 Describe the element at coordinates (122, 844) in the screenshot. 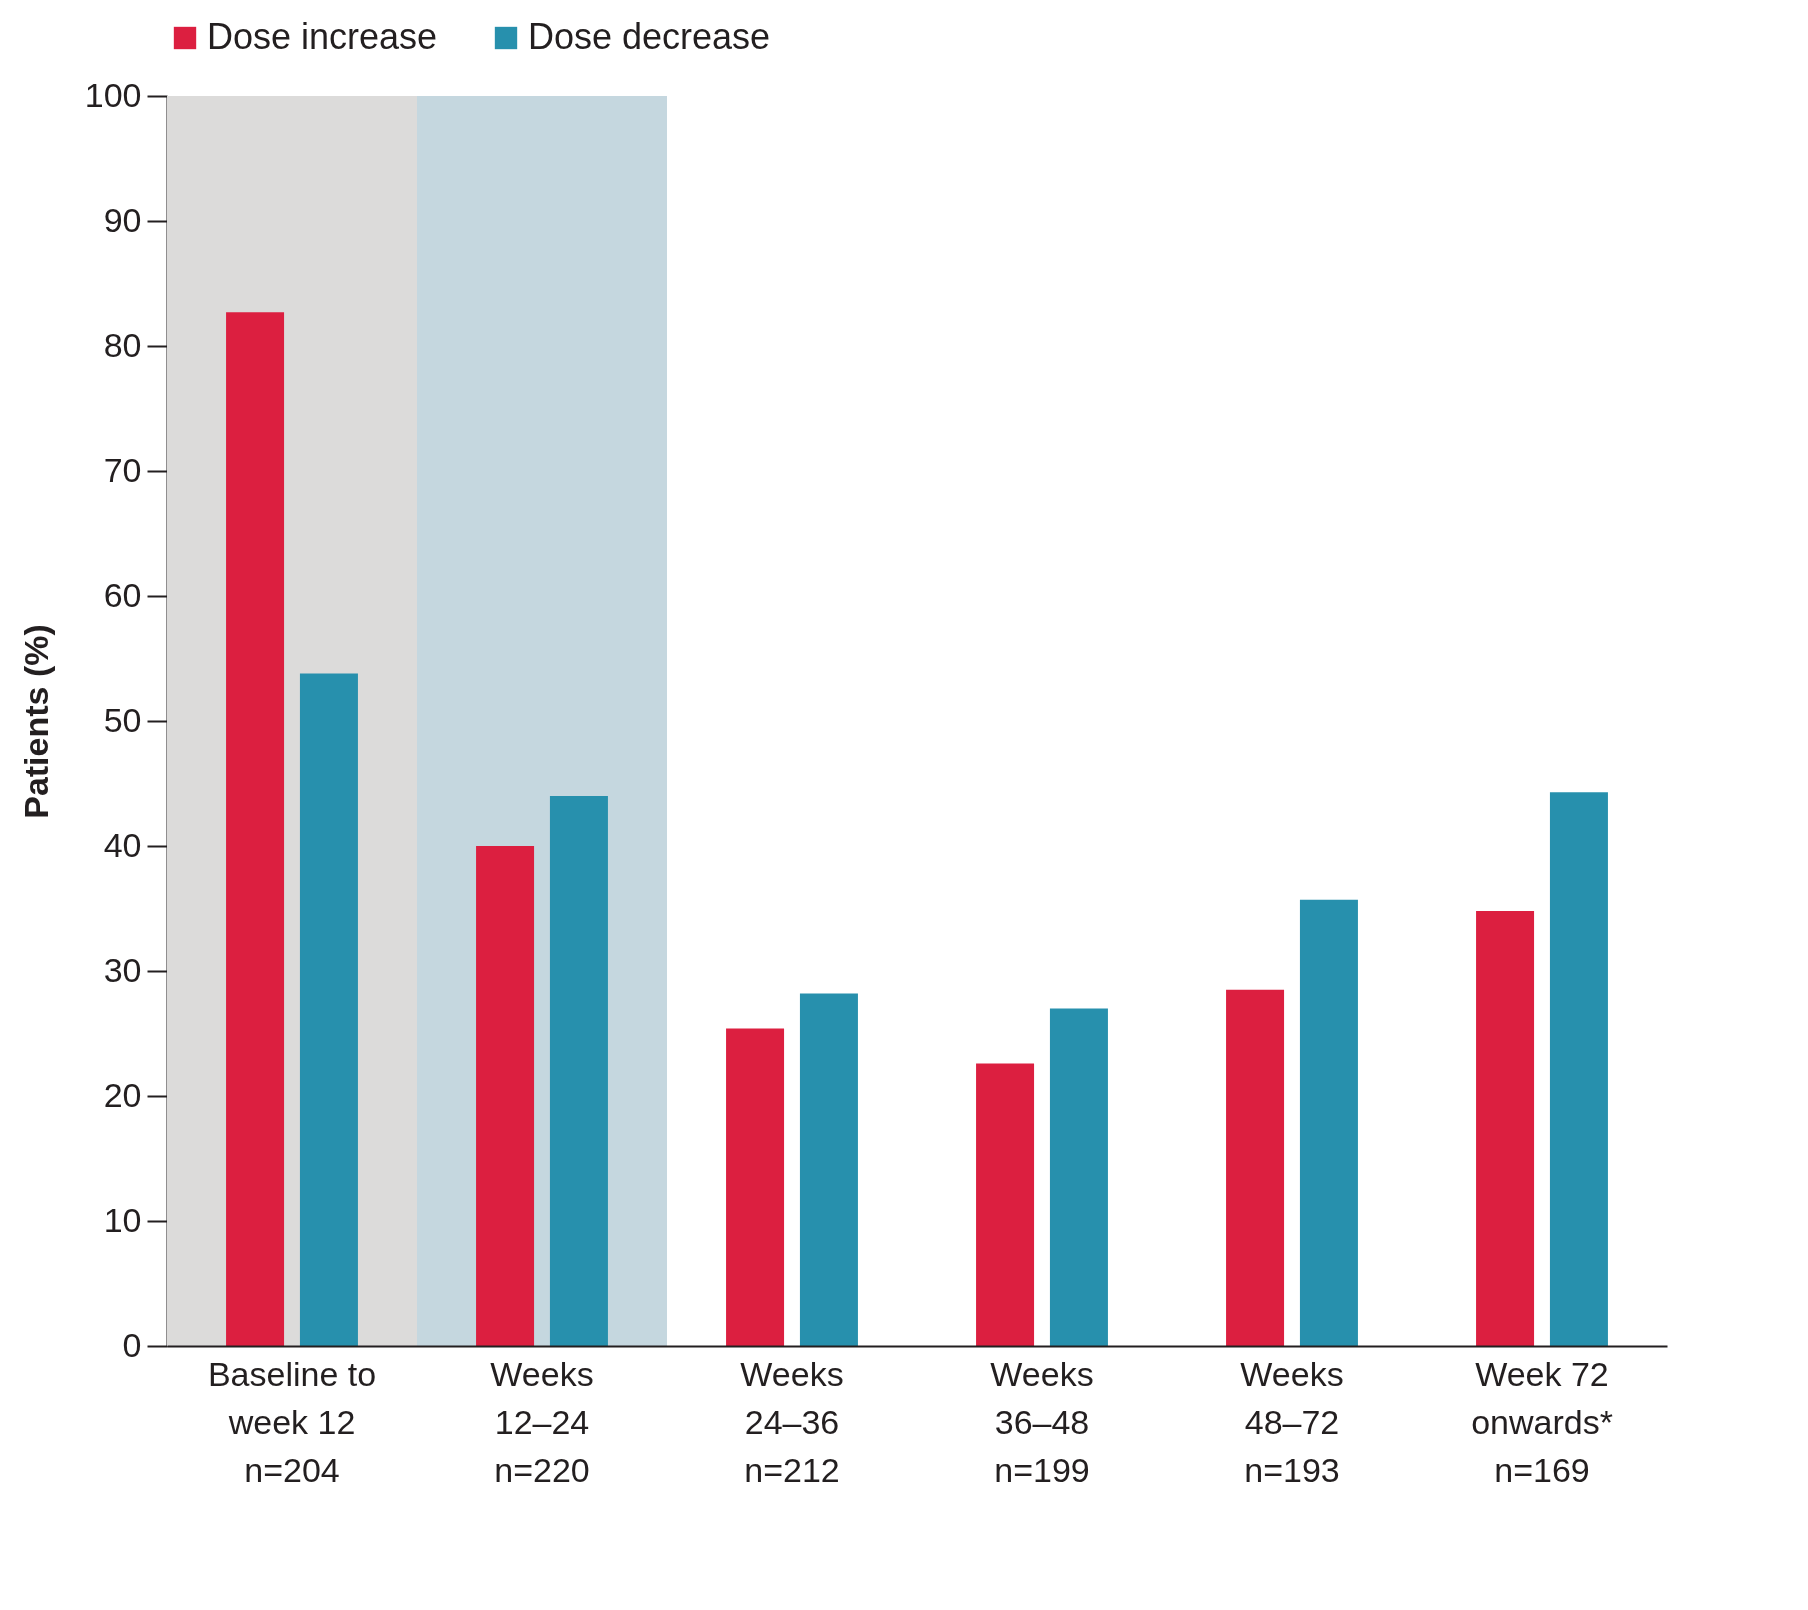

I see `y-tick-label: 40` at that location.